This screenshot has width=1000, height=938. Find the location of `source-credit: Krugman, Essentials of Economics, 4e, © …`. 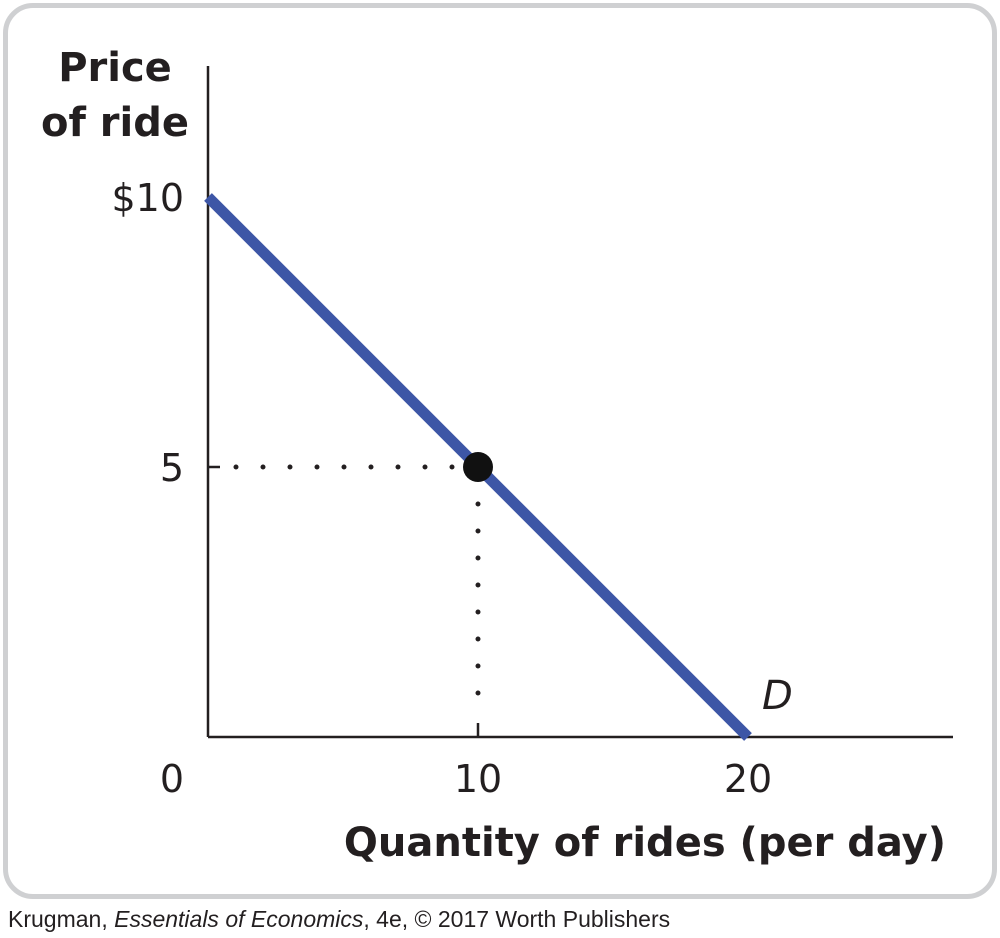

source-credit: Krugman, Essentials of Economics, 4e, © … is located at coordinates (339, 919).